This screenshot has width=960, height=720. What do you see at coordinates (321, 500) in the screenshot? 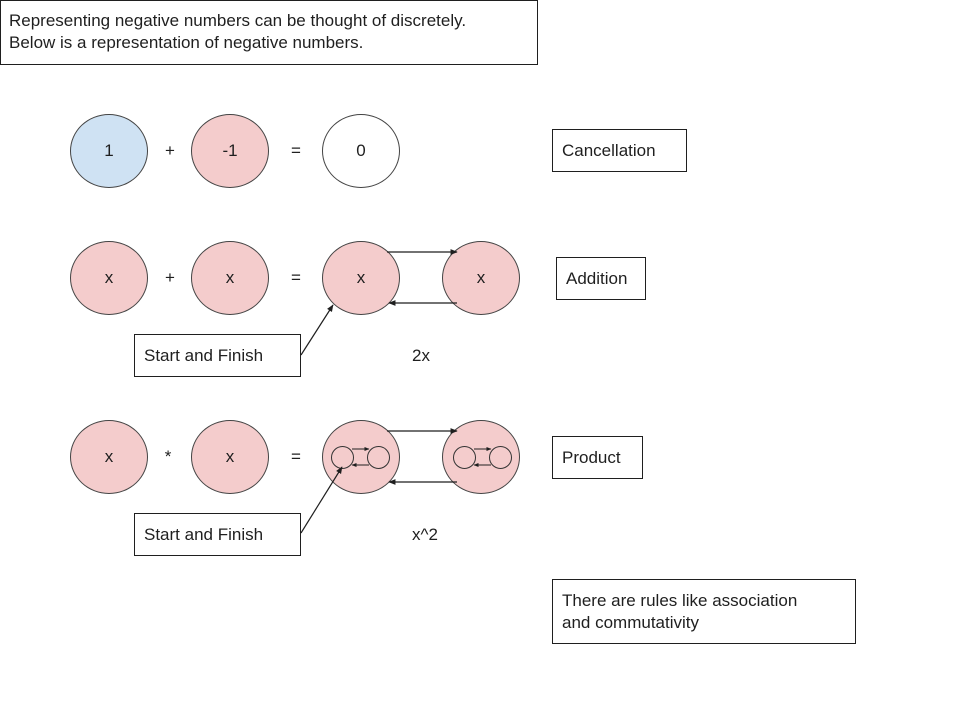
I see `arrow-row3-start` at bounding box center [321, 500].